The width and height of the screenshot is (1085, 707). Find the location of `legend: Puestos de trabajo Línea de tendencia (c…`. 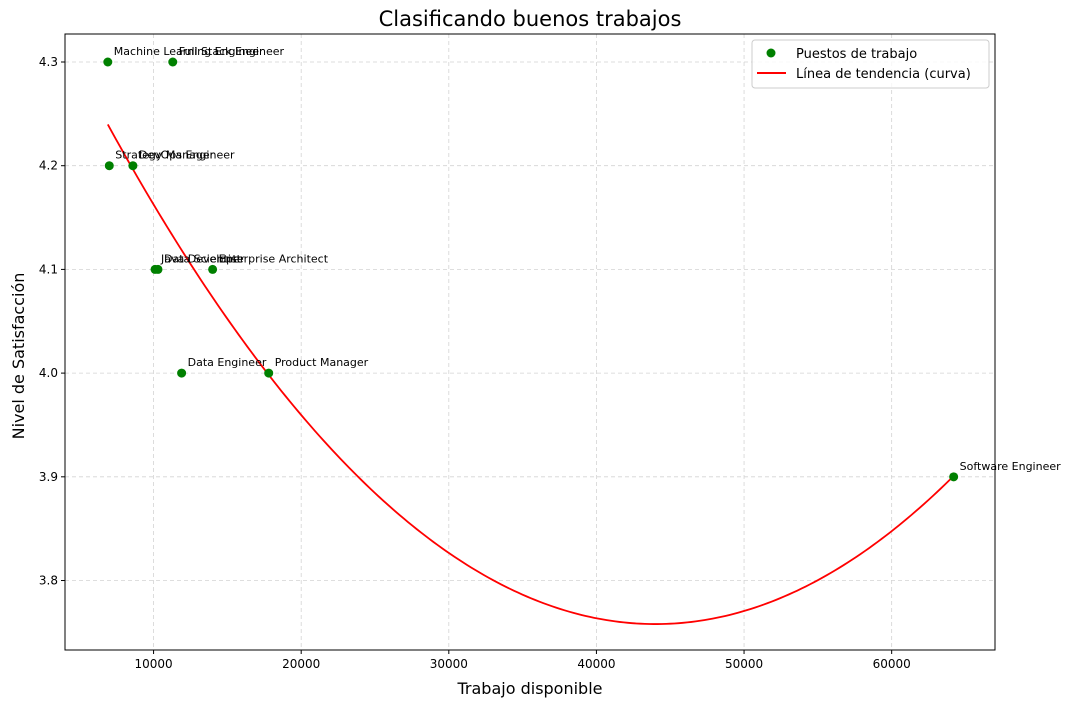

legend: Puestos de trabajo Línea de tendencia (c… is located at coordinates (870, 64).